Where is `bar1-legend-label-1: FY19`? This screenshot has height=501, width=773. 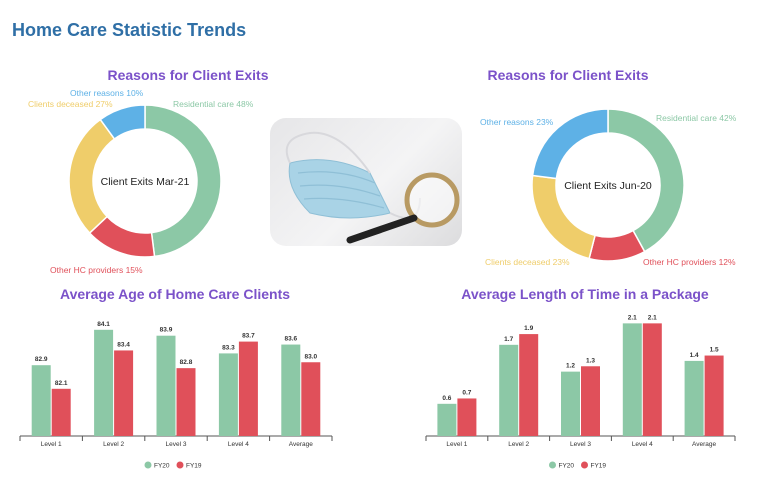
bar1-legend-label-1: FY19 is located at coordinates (194, 466).